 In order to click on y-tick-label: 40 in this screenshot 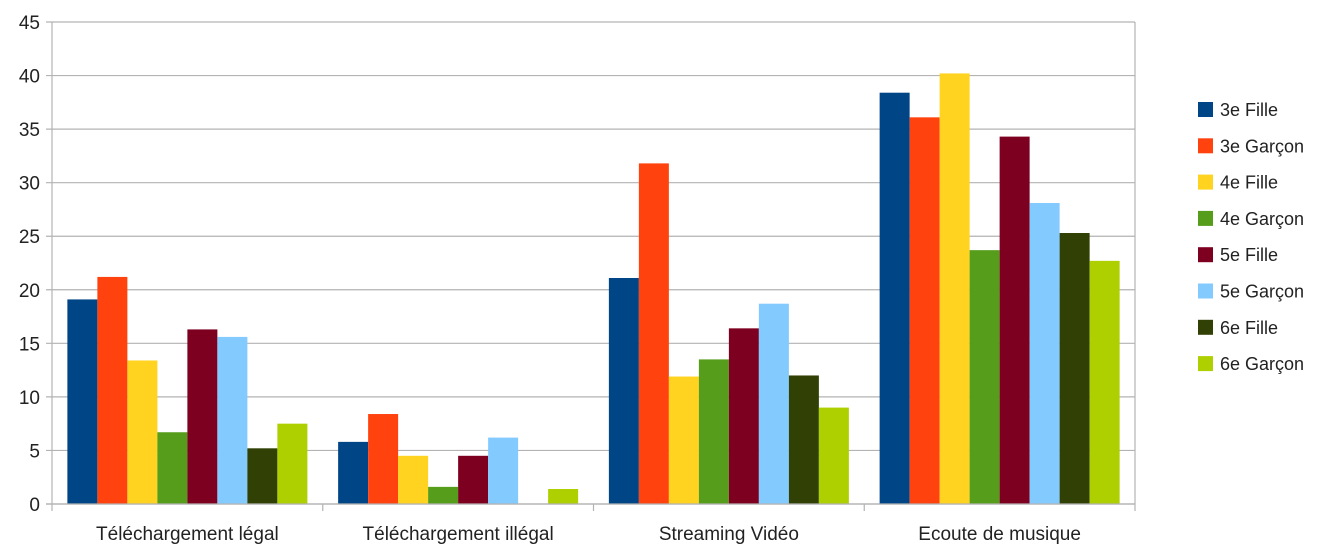, I will do `click(29, 77)`.